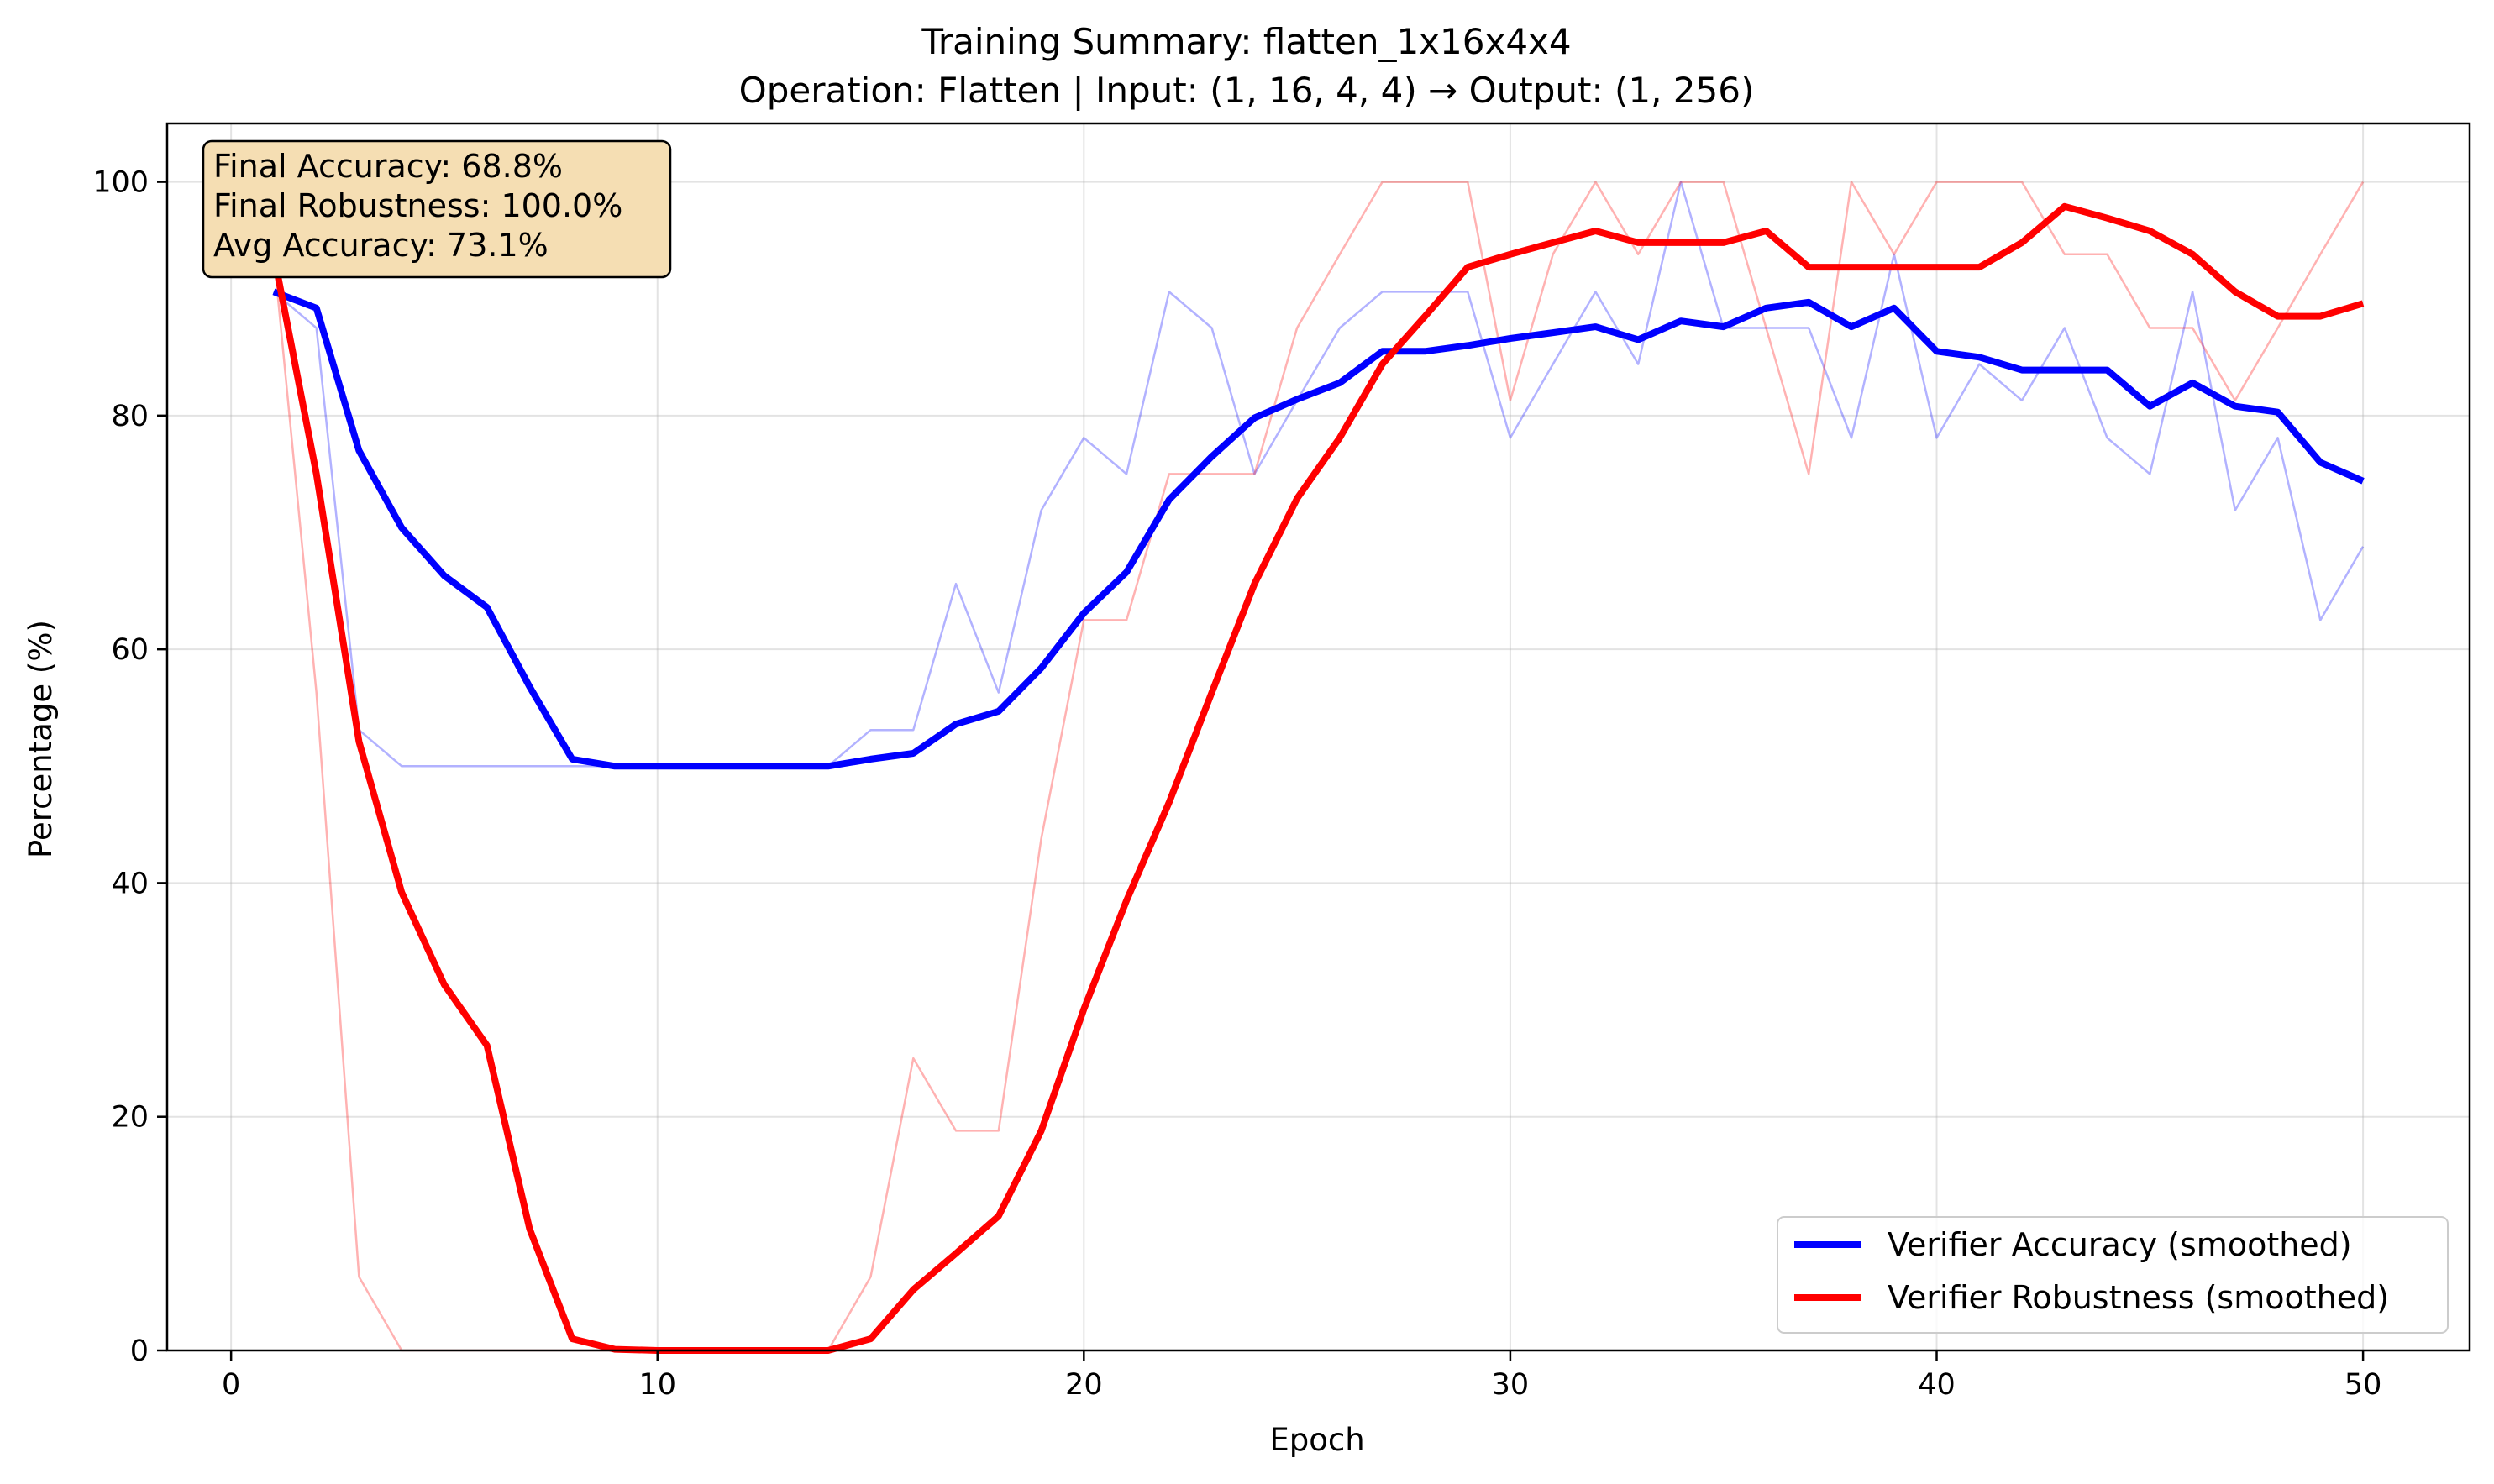  What do you see at coordinates (657, 1385) in the screenshot?
I see `x-tick-label: 10` at bounding box center [657, 1385].